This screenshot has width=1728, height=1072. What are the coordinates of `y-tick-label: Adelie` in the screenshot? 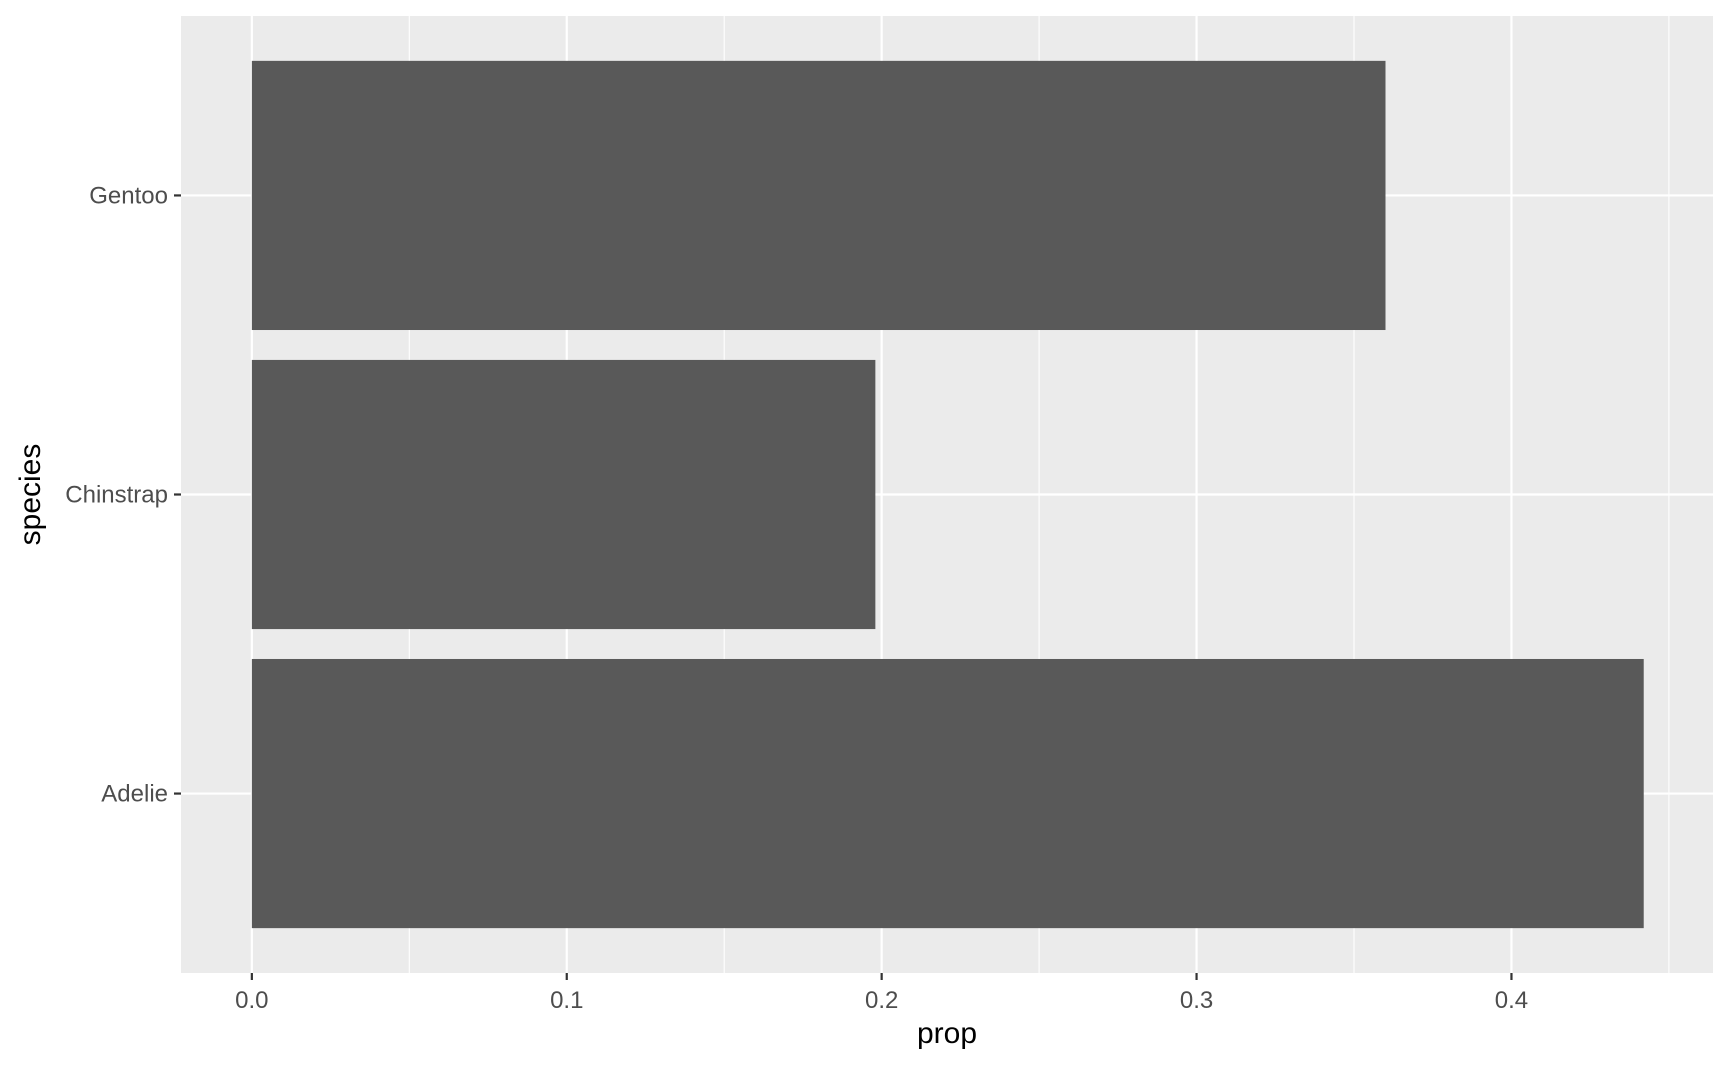 It's located at (134, 794).